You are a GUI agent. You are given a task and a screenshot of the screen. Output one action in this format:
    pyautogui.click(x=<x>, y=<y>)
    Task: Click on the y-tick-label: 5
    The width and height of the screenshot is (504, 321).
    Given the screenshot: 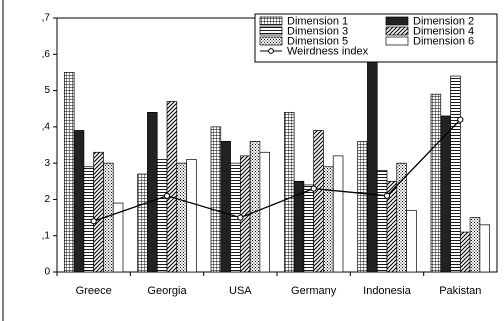 What is the action you would take?
    pyautogui.click(x=47, y=90)
    